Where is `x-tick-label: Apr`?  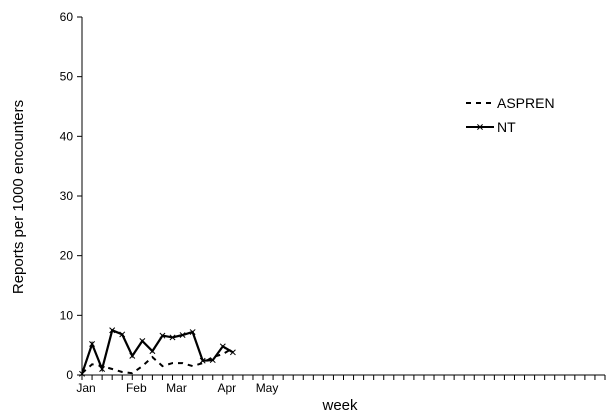
x-tick-label: Apr is located at coordinates (226, 388).